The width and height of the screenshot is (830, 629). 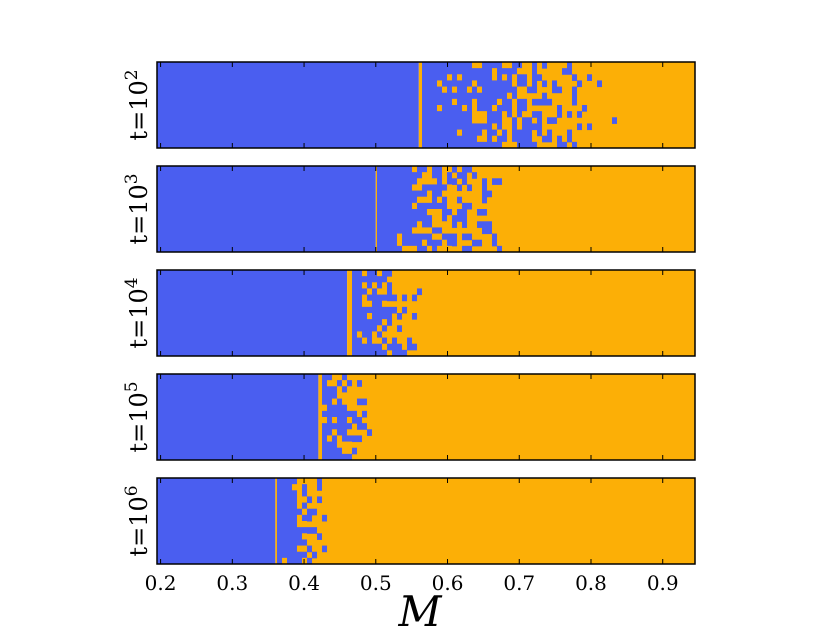 What do you see at coordinates (409, 417) in the screenshot?
I see `panel-4: t=105` at bounding box center [409, 417].